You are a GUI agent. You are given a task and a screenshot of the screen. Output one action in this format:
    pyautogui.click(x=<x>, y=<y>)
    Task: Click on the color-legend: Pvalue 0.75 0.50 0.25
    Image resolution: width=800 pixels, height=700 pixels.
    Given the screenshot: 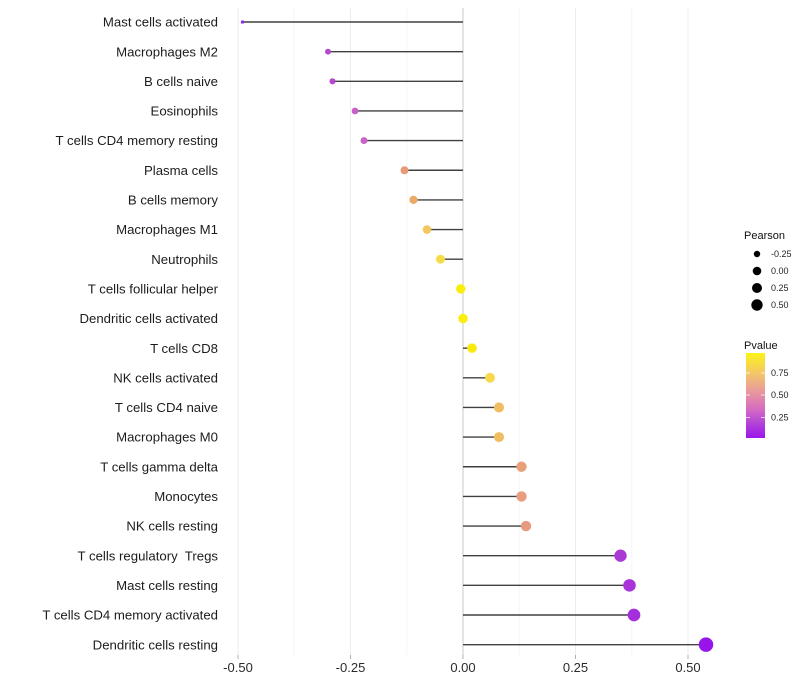 What is the action you would take?
    pyautogui.click(x=766, y=389)
    